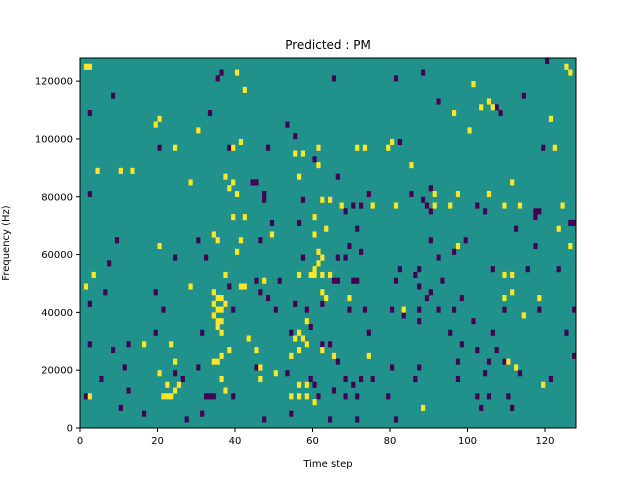  What do you see at coordinates (544, 441) in the screenshot?
I see `x-tick-label: 120` at bounding box center [544, 441].